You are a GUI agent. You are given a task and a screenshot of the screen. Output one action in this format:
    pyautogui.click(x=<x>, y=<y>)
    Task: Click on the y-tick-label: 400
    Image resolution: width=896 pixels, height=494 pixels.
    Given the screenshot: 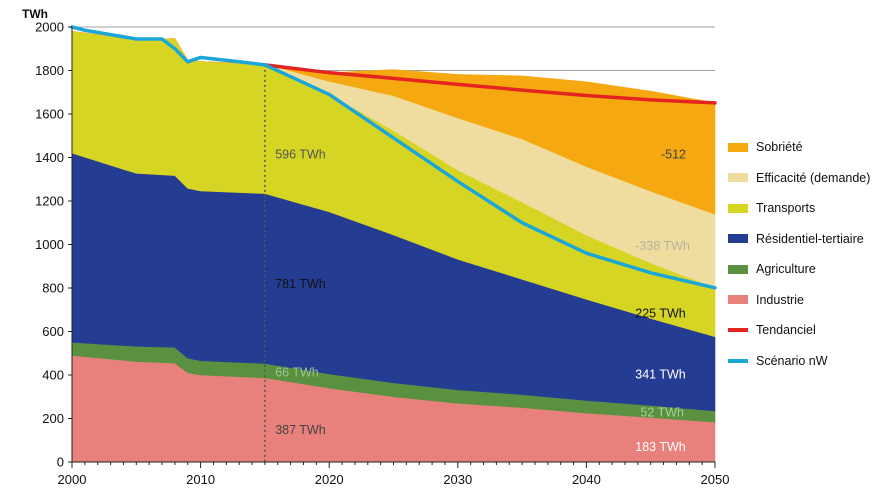 What is the action you would take?
    pyautogui.click(x=53, y=375)
    